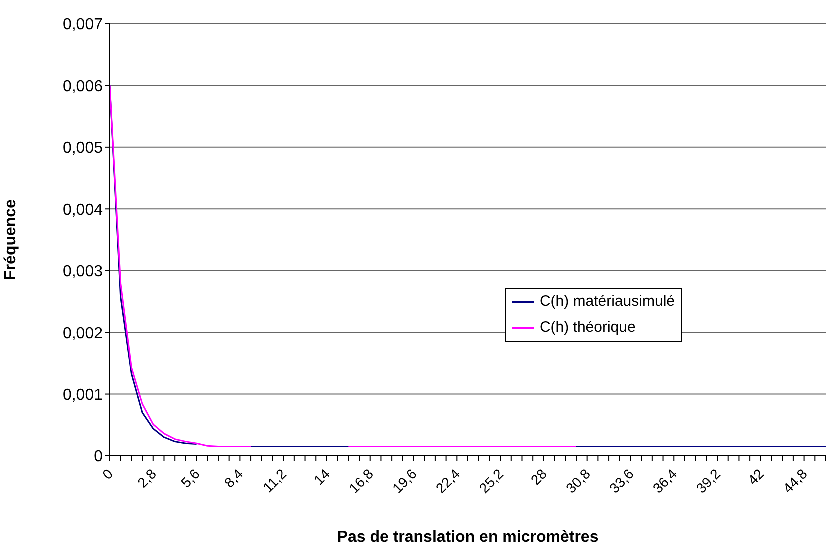  Describe the element at coordinates (322, 477) in the screenshot. I see `x-tick-label: 14` at that location.